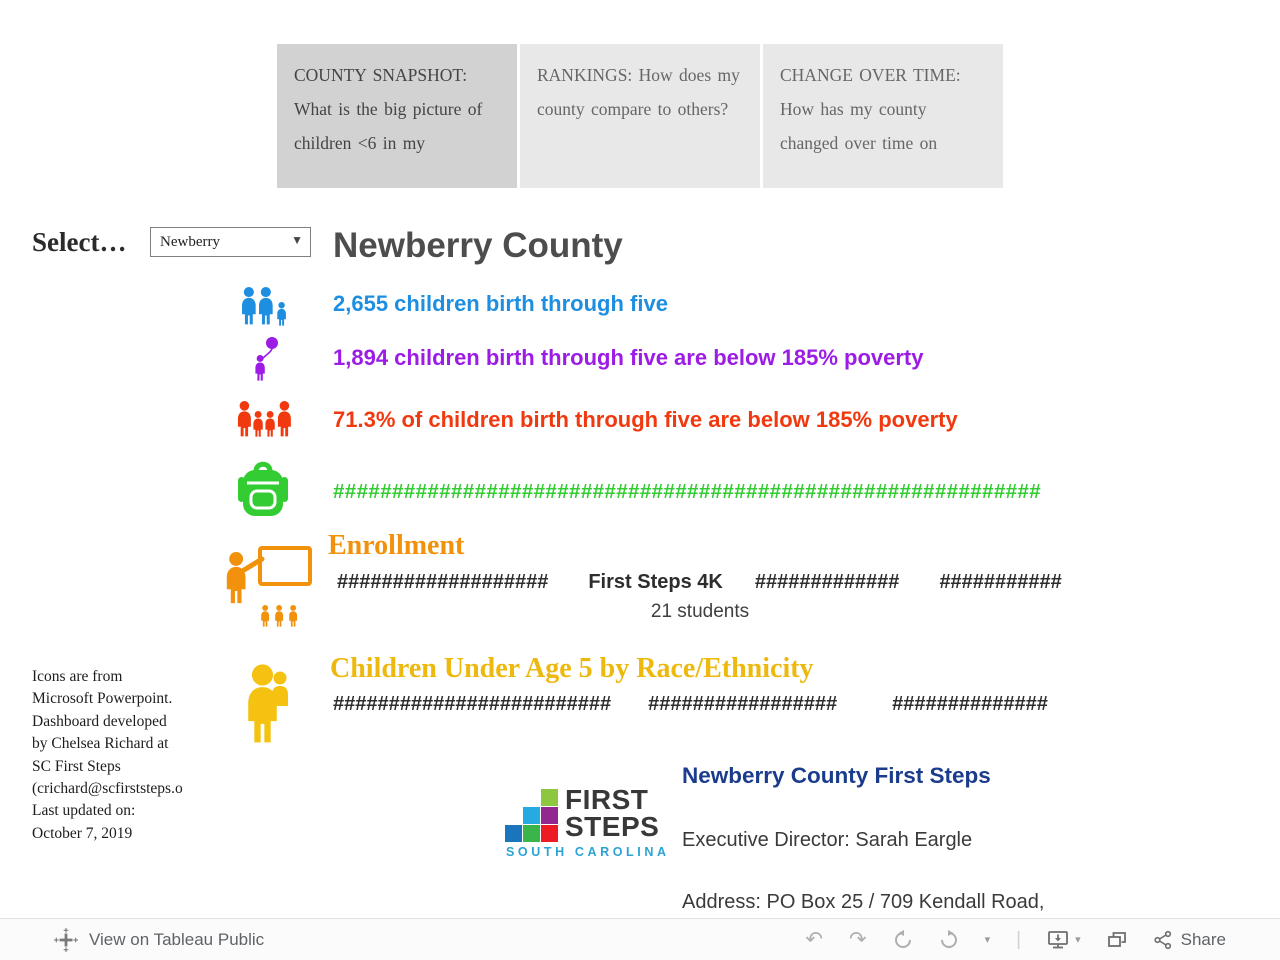  What do you see at coordinates (66, 939) in the screenshot?
I see `tableau-logo-icon` at bounding box center [66, 939].